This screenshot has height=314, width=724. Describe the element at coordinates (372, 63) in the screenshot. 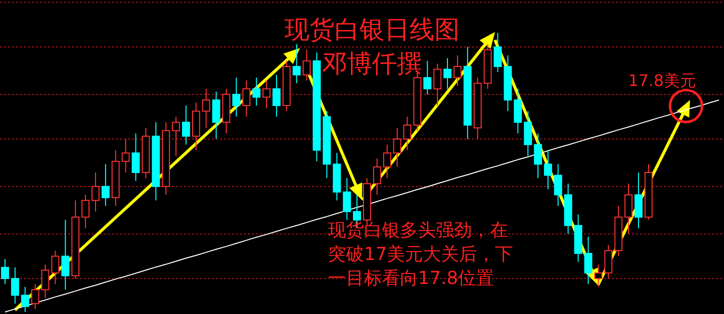

I see `text: 邓博仟撰` at that location.